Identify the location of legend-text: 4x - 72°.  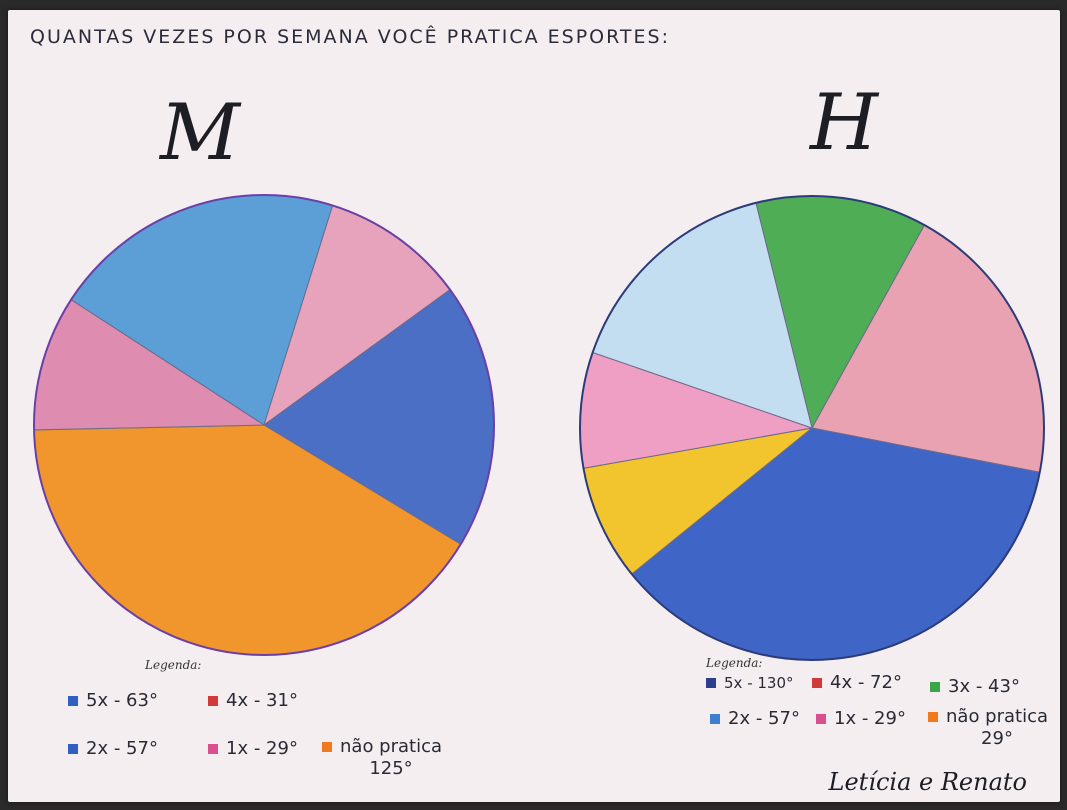
(866, 682).